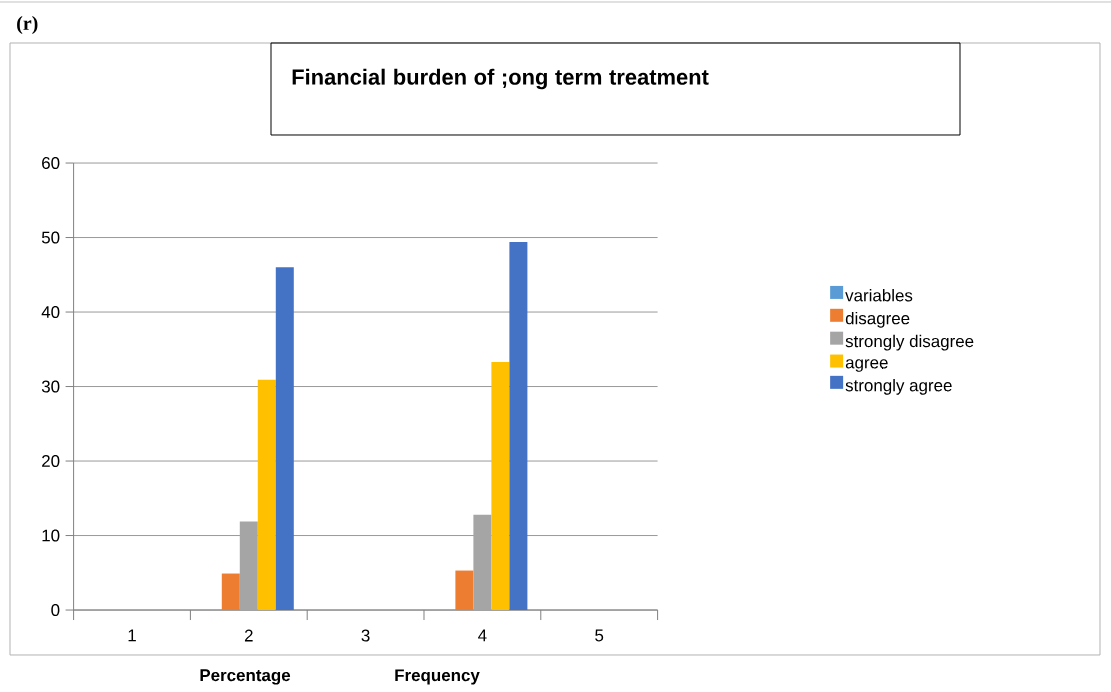 This screenshot has height=692, width=1111. Describe the element at coordinates (482, 635) in the screenshot. I see `x-tick-label: 4` at that location.